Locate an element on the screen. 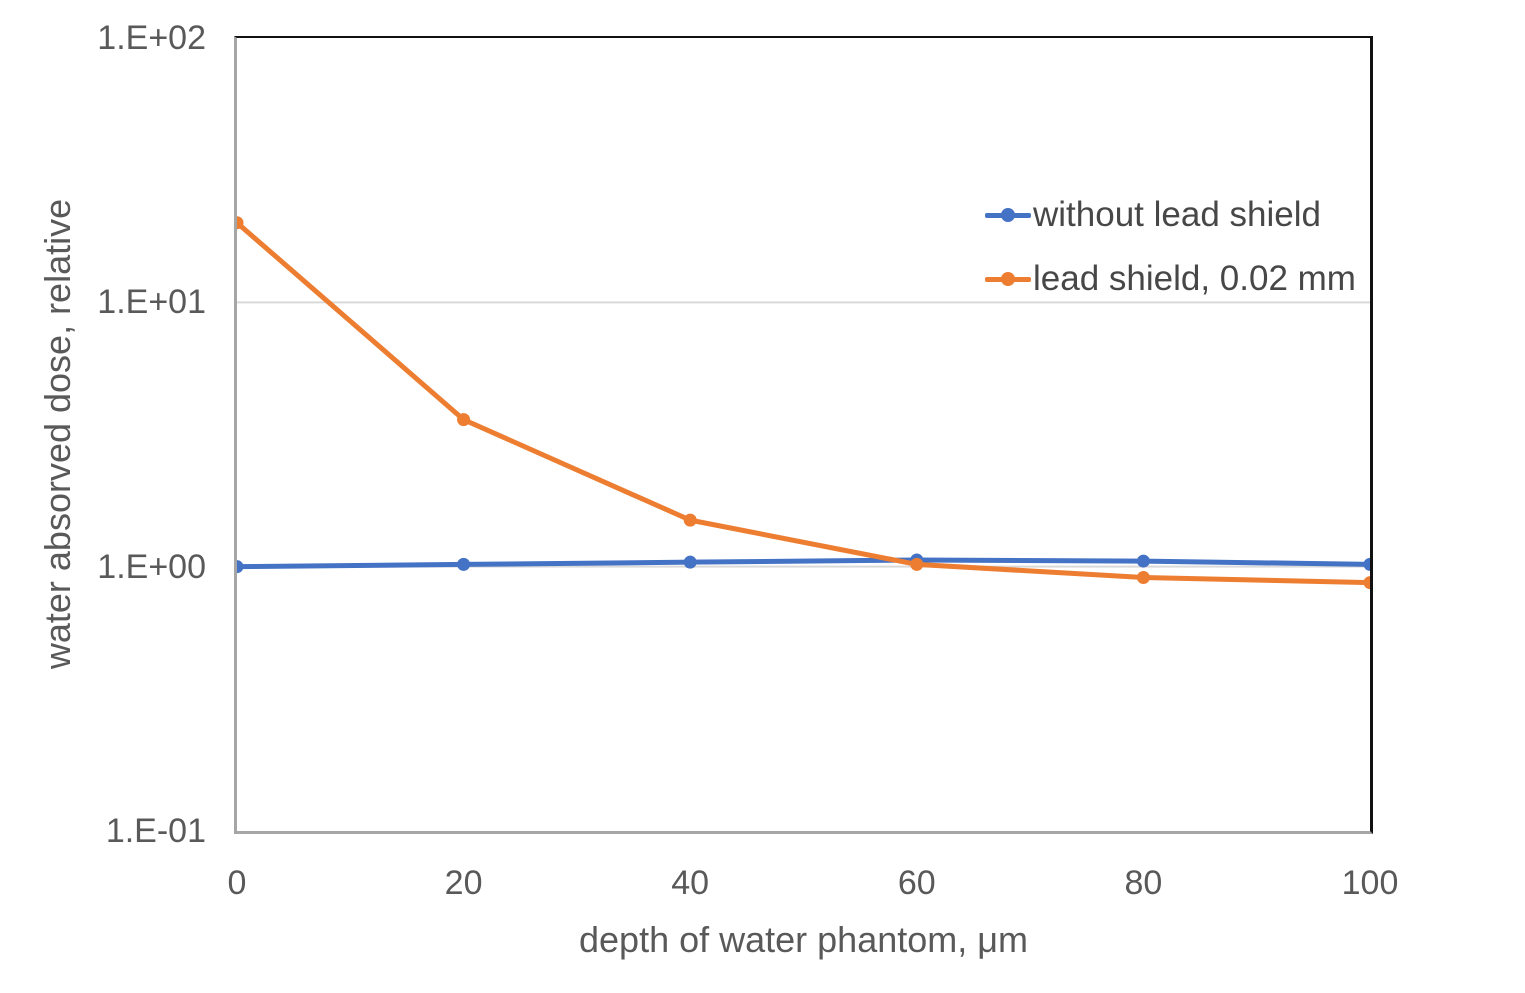  legend-label: without lead shield is located at coordinates (1177, 214).